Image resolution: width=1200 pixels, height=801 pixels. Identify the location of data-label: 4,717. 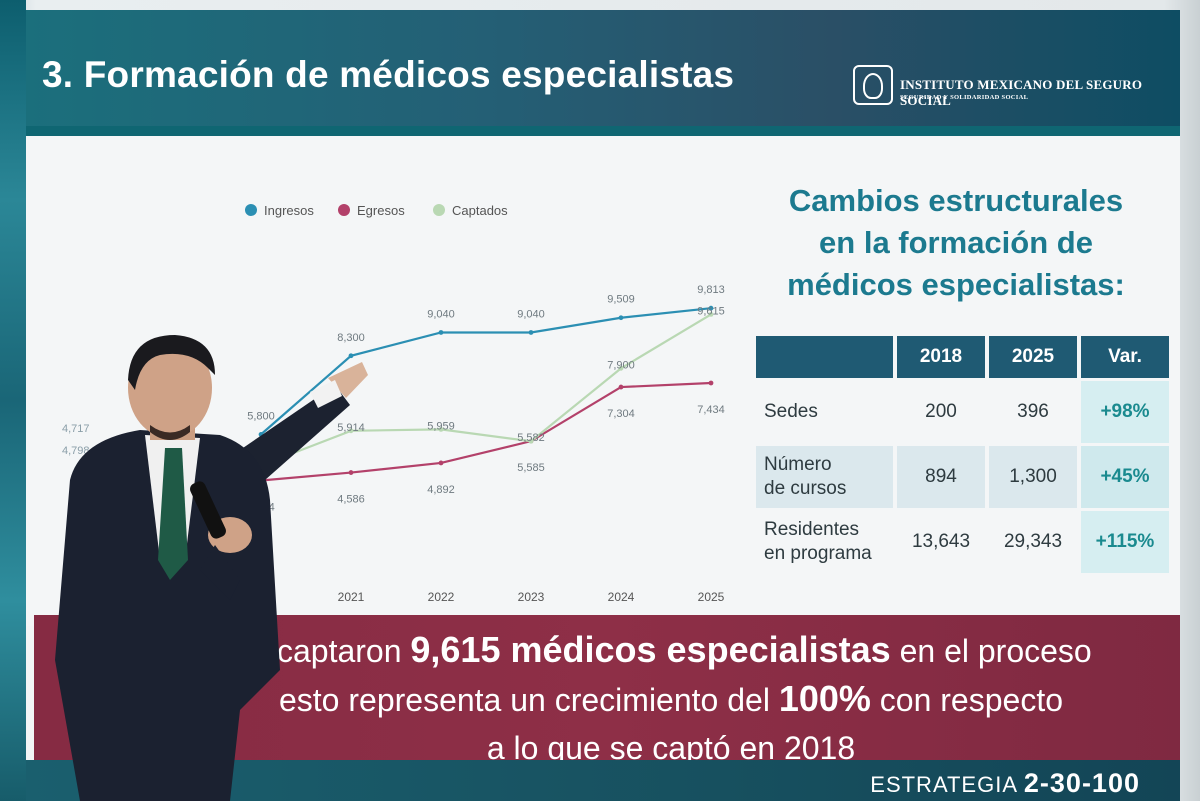
(76, 429).